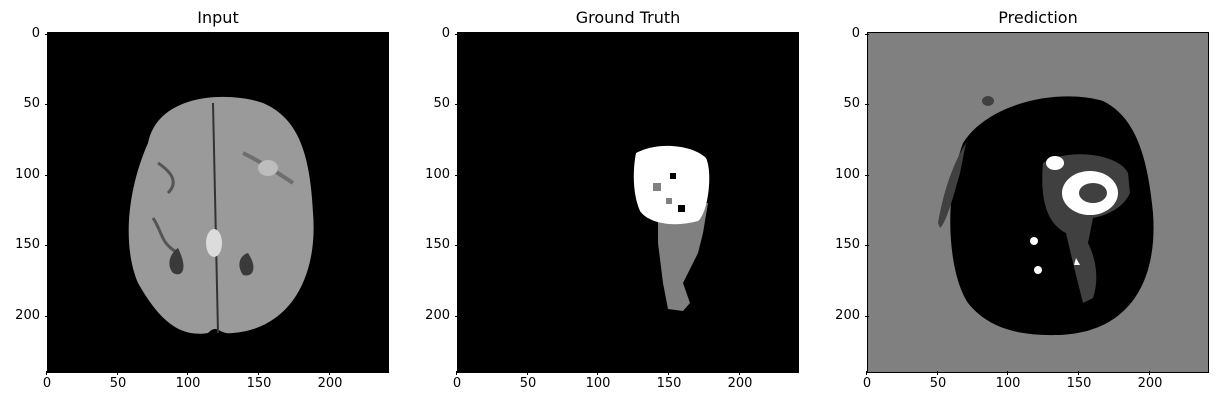  Describe the element at coordinates (1038, 17) in the screenshot. I see `panel-title: Prediction` at that location.